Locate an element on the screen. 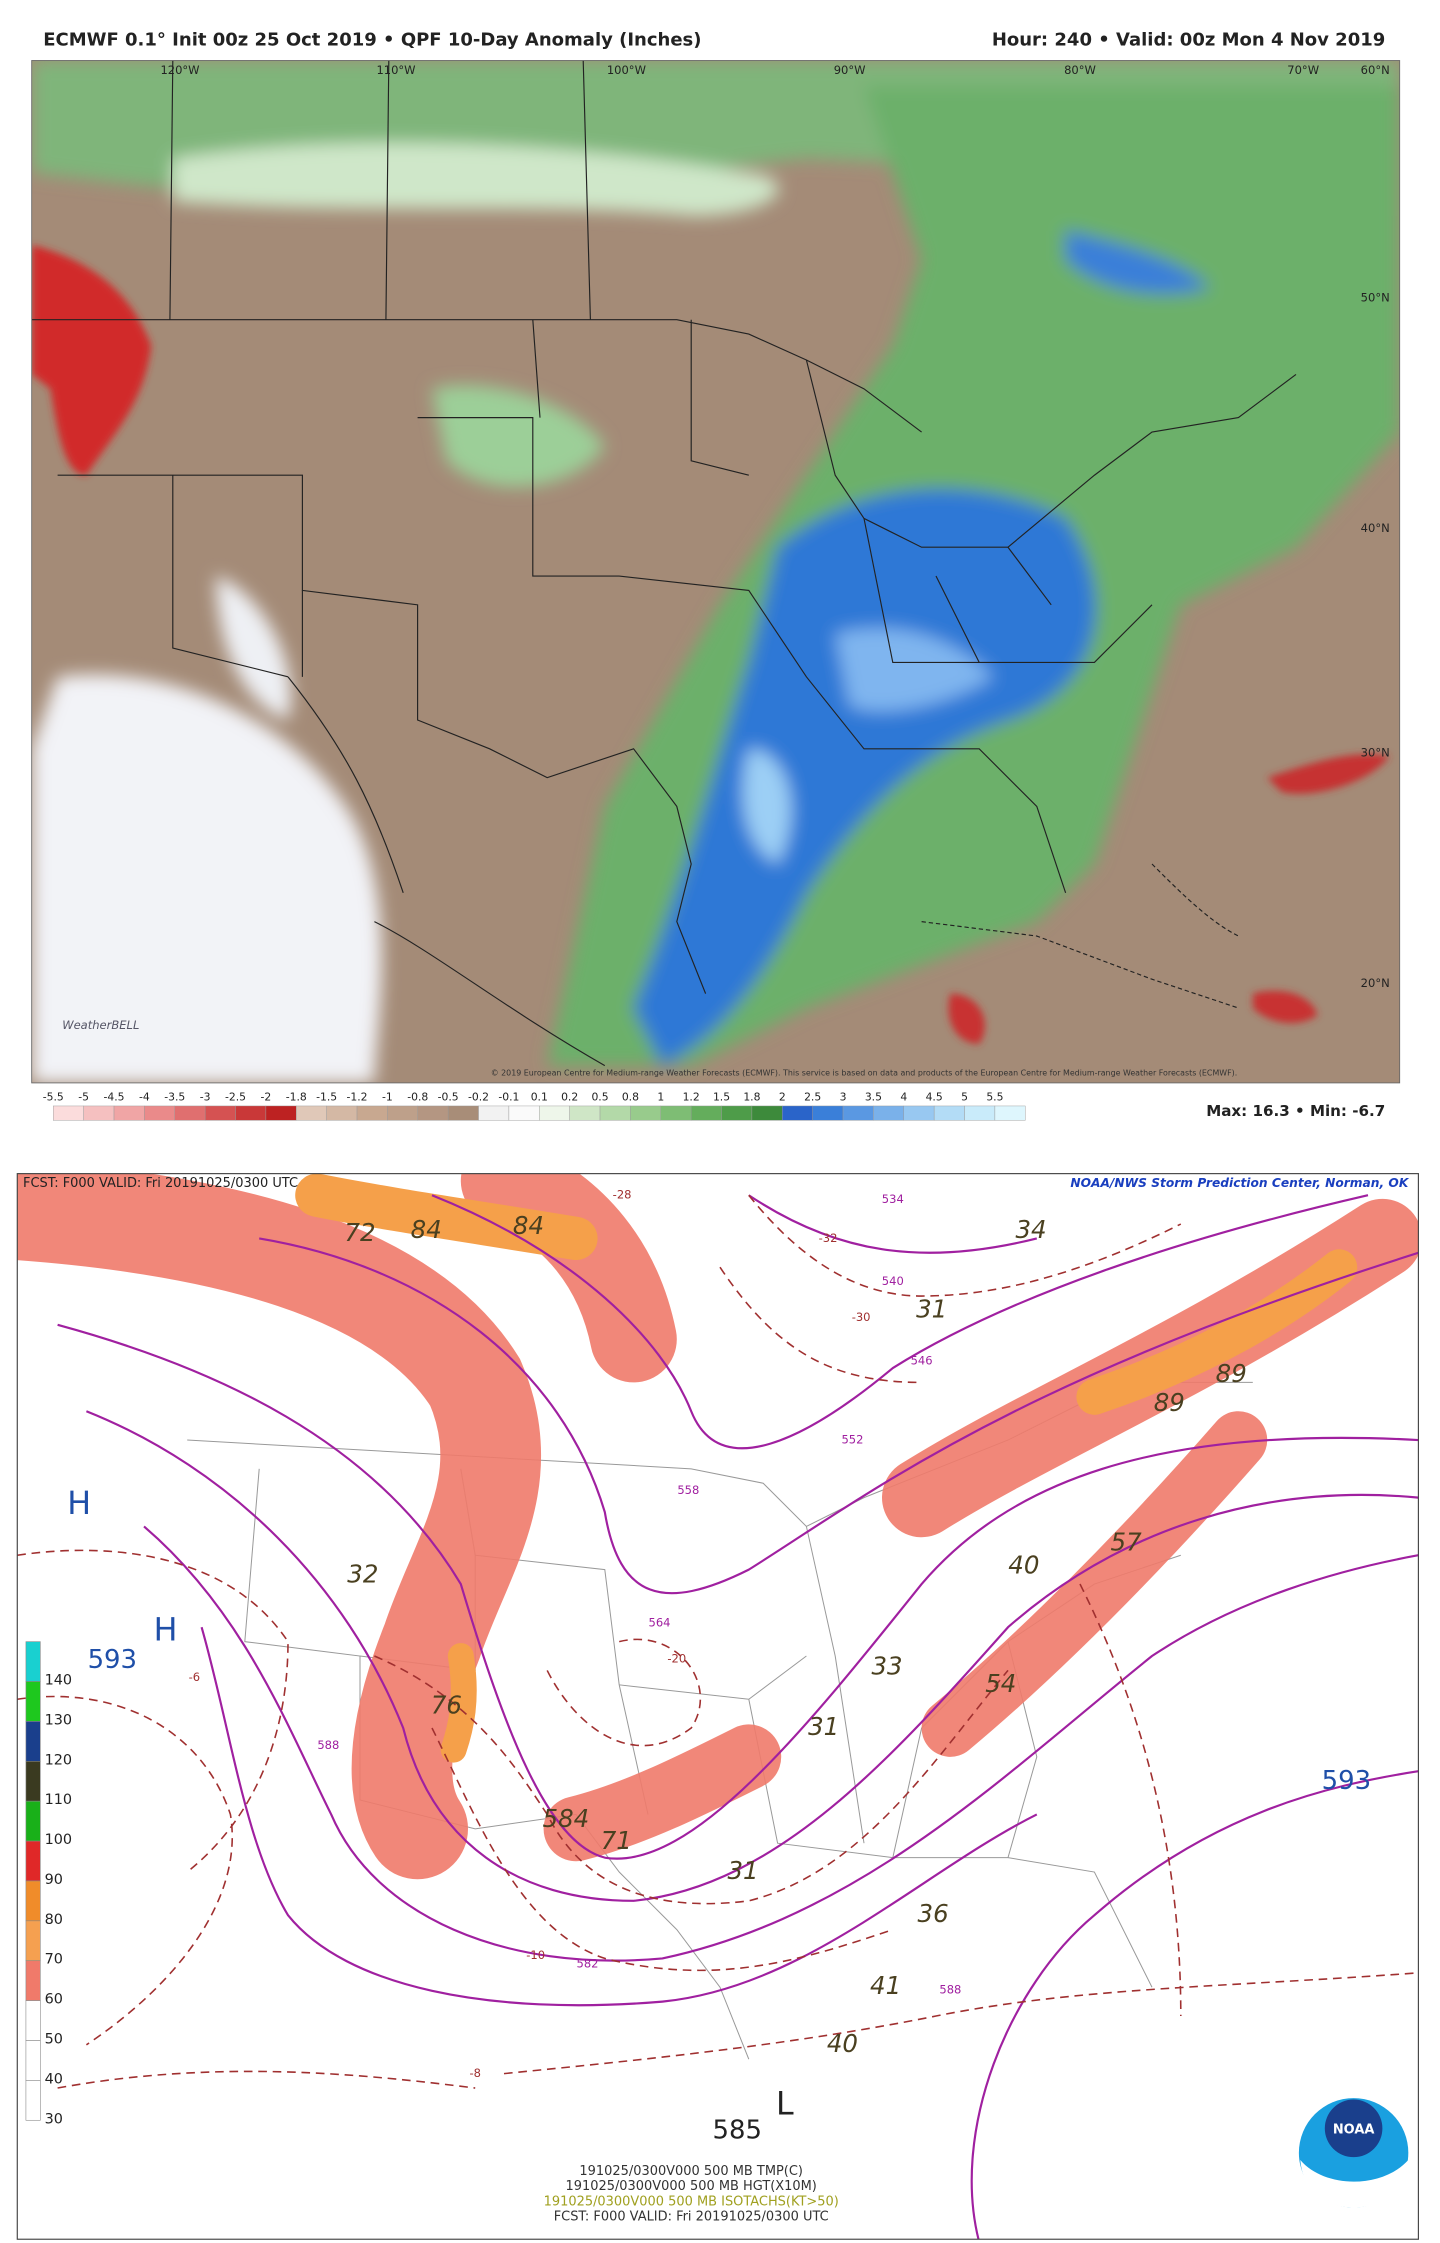  pressure-label: H is located at coordinates (166, 1631).